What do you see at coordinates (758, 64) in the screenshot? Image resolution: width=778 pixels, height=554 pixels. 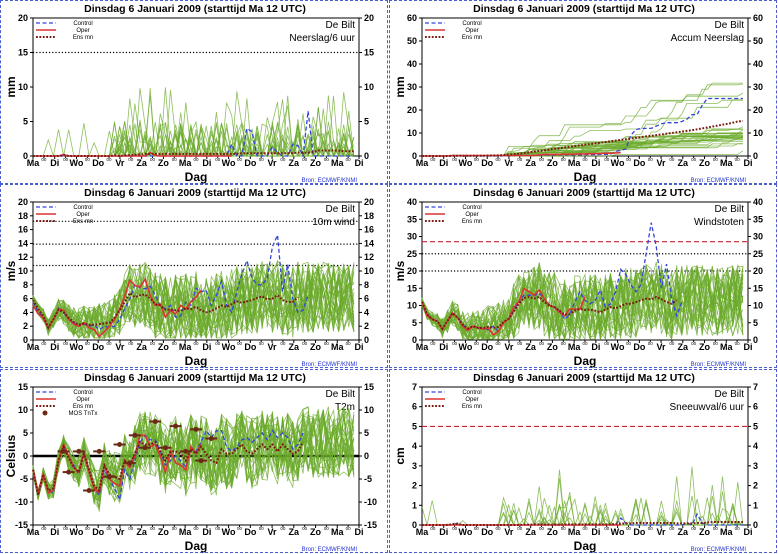 I see `y-tick-label-right: 40` at bounding box center [758, 64].